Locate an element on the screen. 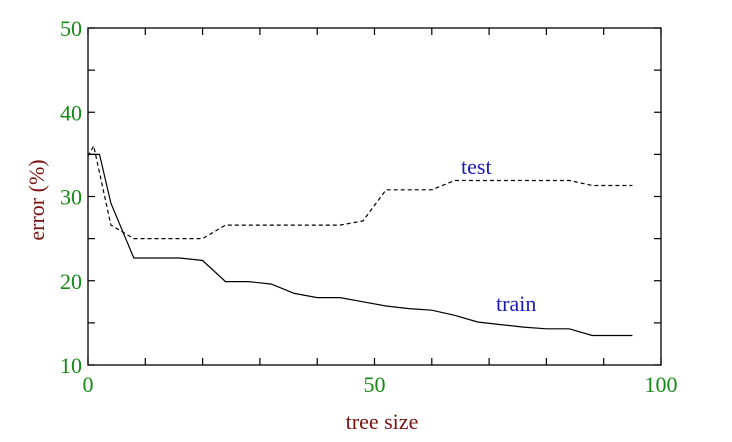 The width and height of the screenshot is (732, 442). x-tick-label: 50 is located at coordinates (375, 384).